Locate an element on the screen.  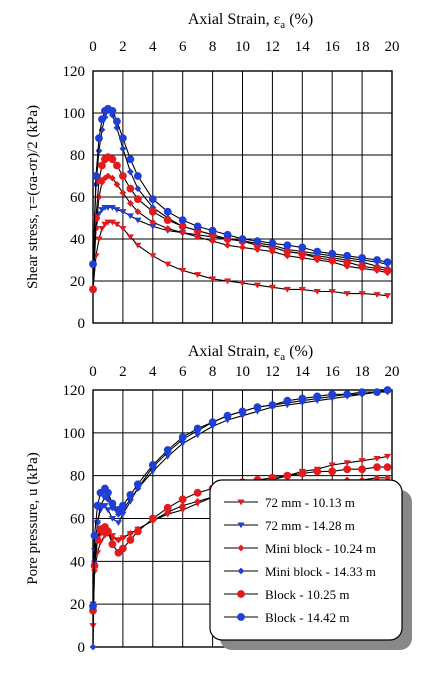
legend-label: Block - 14.42 m is located at coordinates (307, 617).